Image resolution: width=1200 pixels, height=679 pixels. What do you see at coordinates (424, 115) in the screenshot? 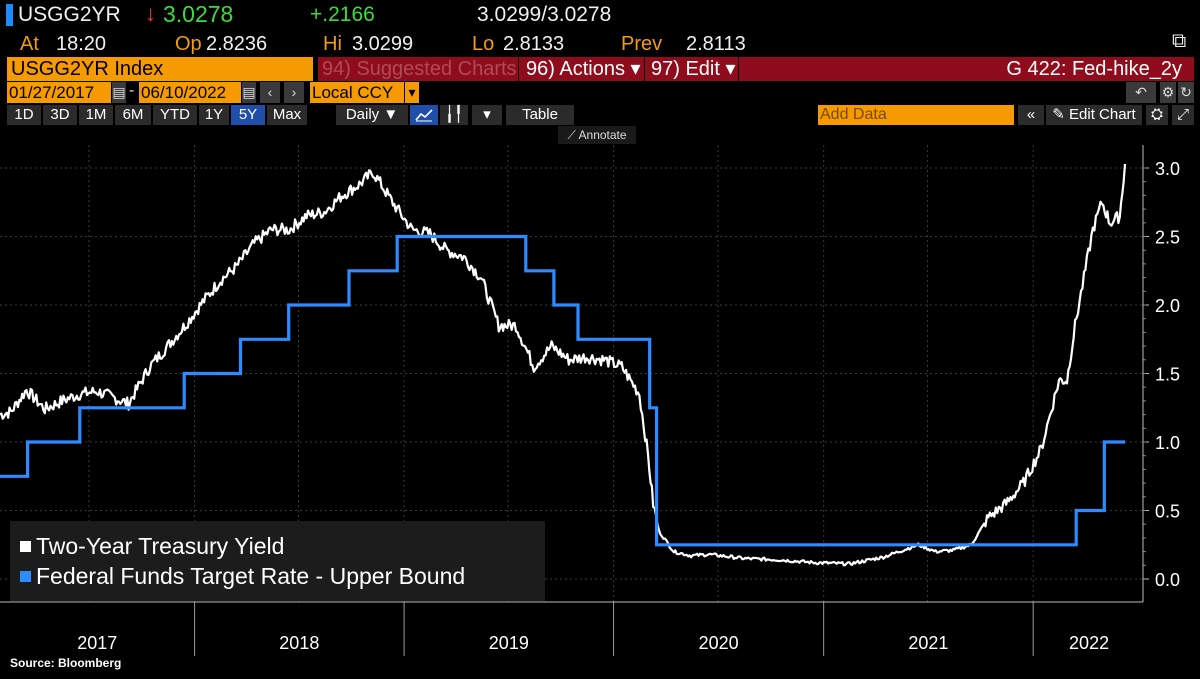
I see `line-chart-icon` at bounding box center [424, 115].